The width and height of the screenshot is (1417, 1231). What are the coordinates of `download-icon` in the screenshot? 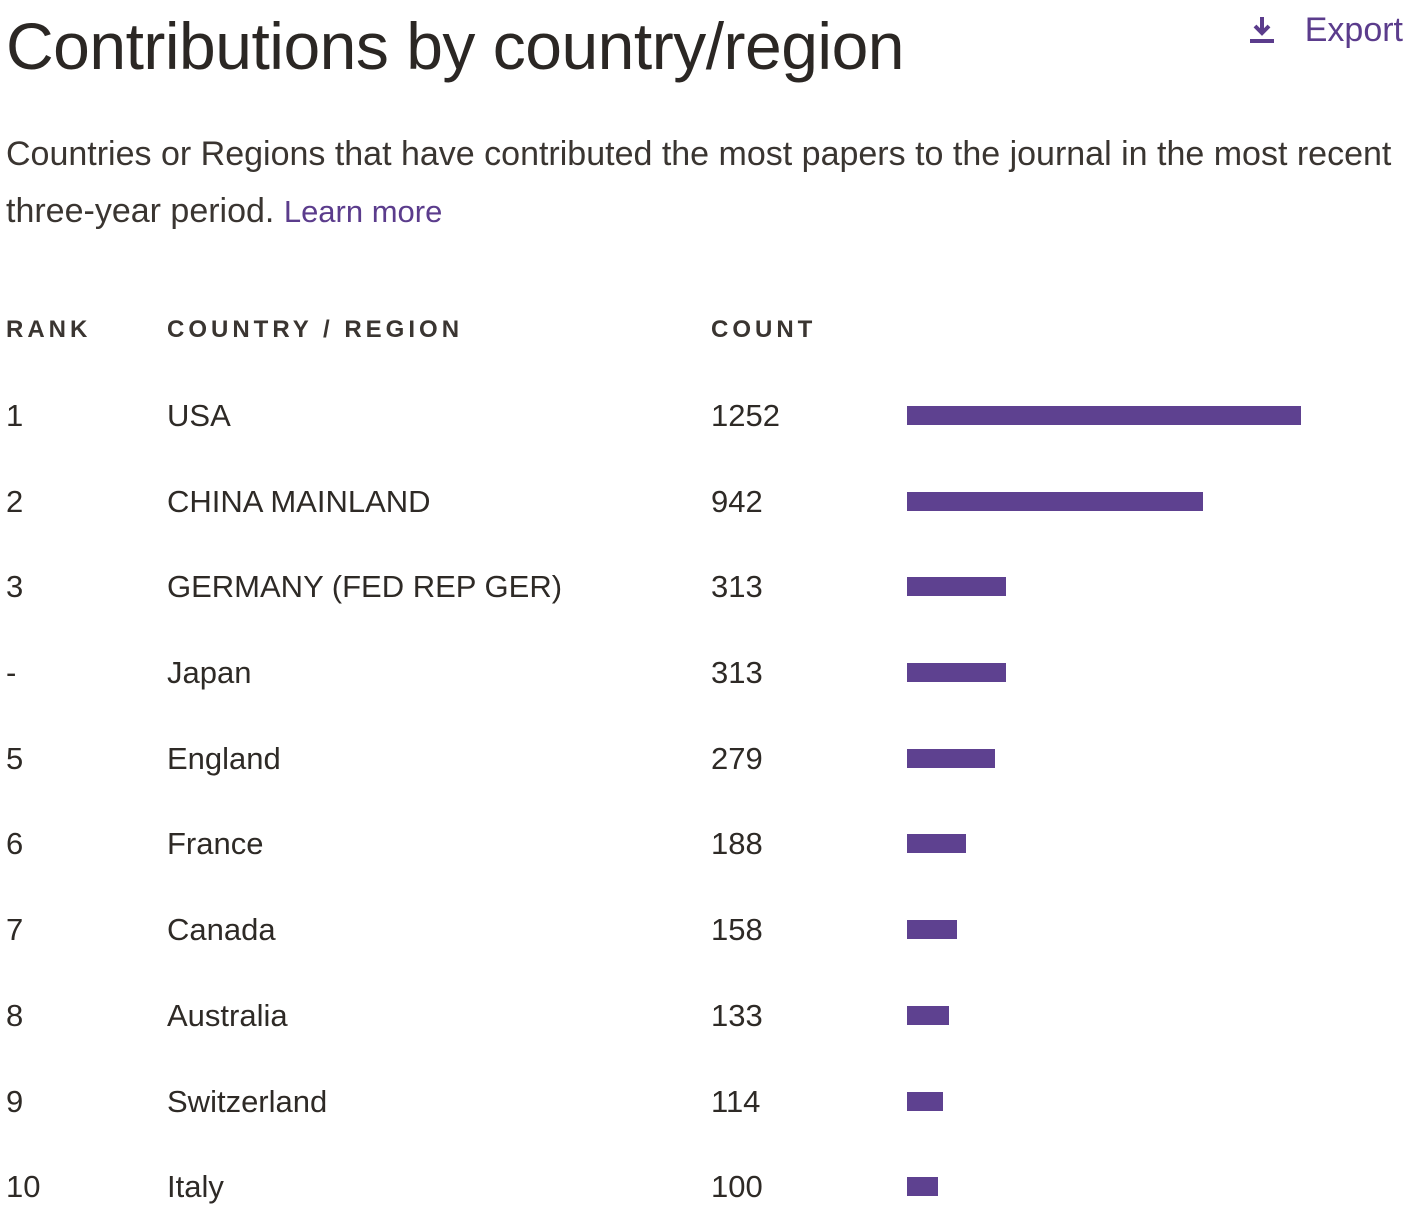 It's located at (1261, 30).